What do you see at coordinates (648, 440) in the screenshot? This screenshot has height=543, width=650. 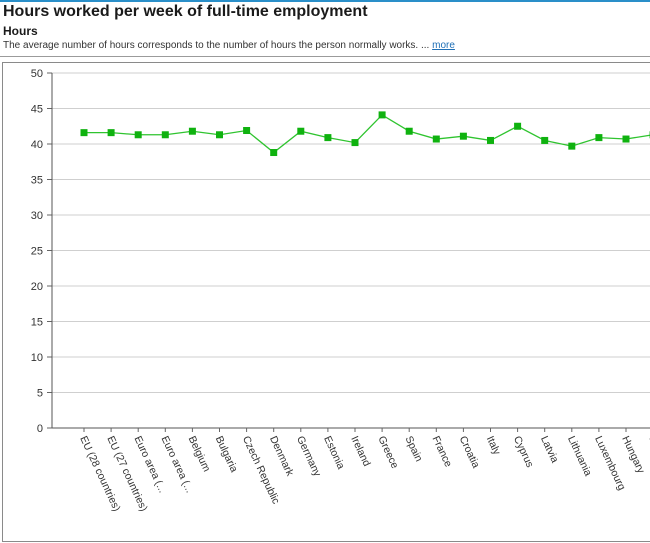 I see `x-tick-label: M` at bounding box center [648, 440].